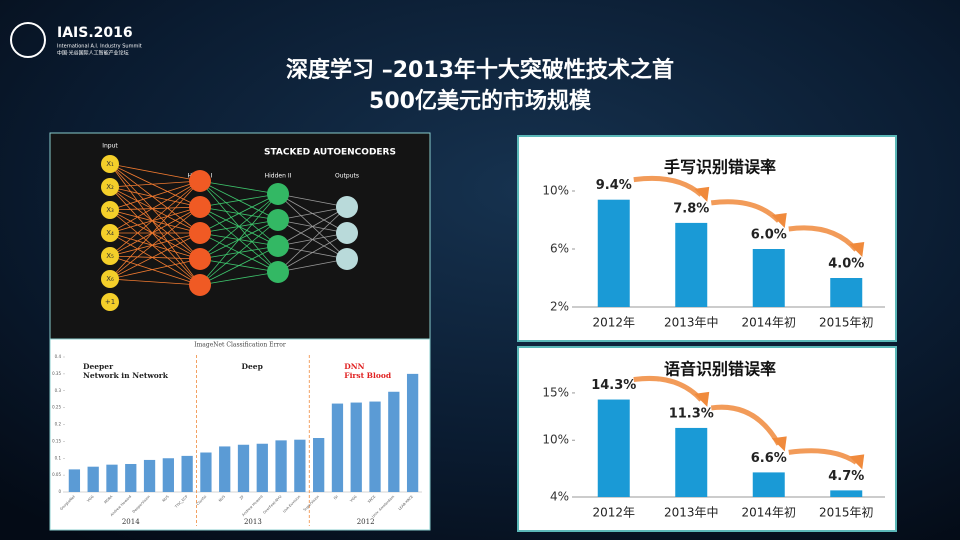 This screenshot has width=960, height=540. I want to click on y-tick-label: 0.4, so click(58, 356).